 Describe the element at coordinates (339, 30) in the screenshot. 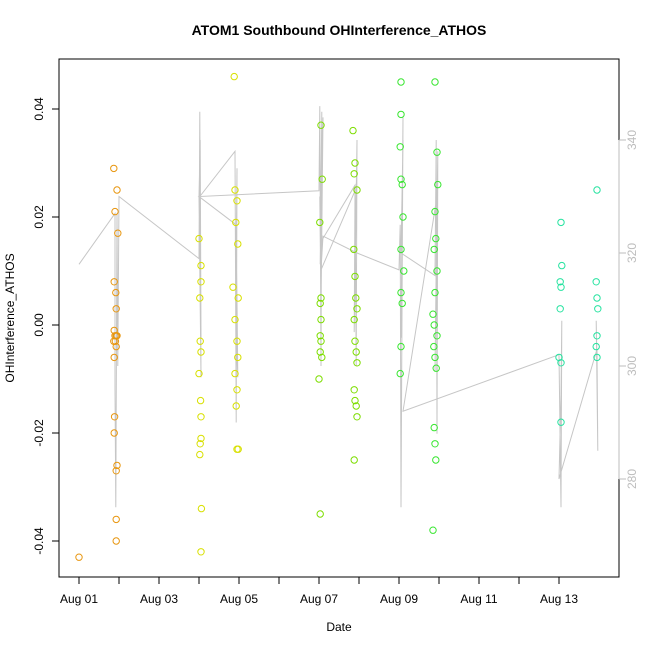

I see `chart-title: ATOM1 Southbound OHInterference_ATHOS` at that location.